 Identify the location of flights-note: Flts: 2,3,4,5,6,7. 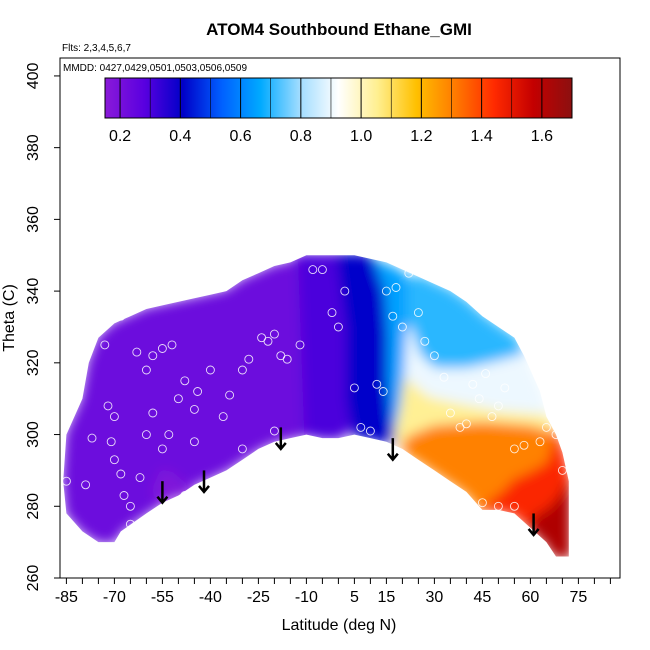
(96, 48).